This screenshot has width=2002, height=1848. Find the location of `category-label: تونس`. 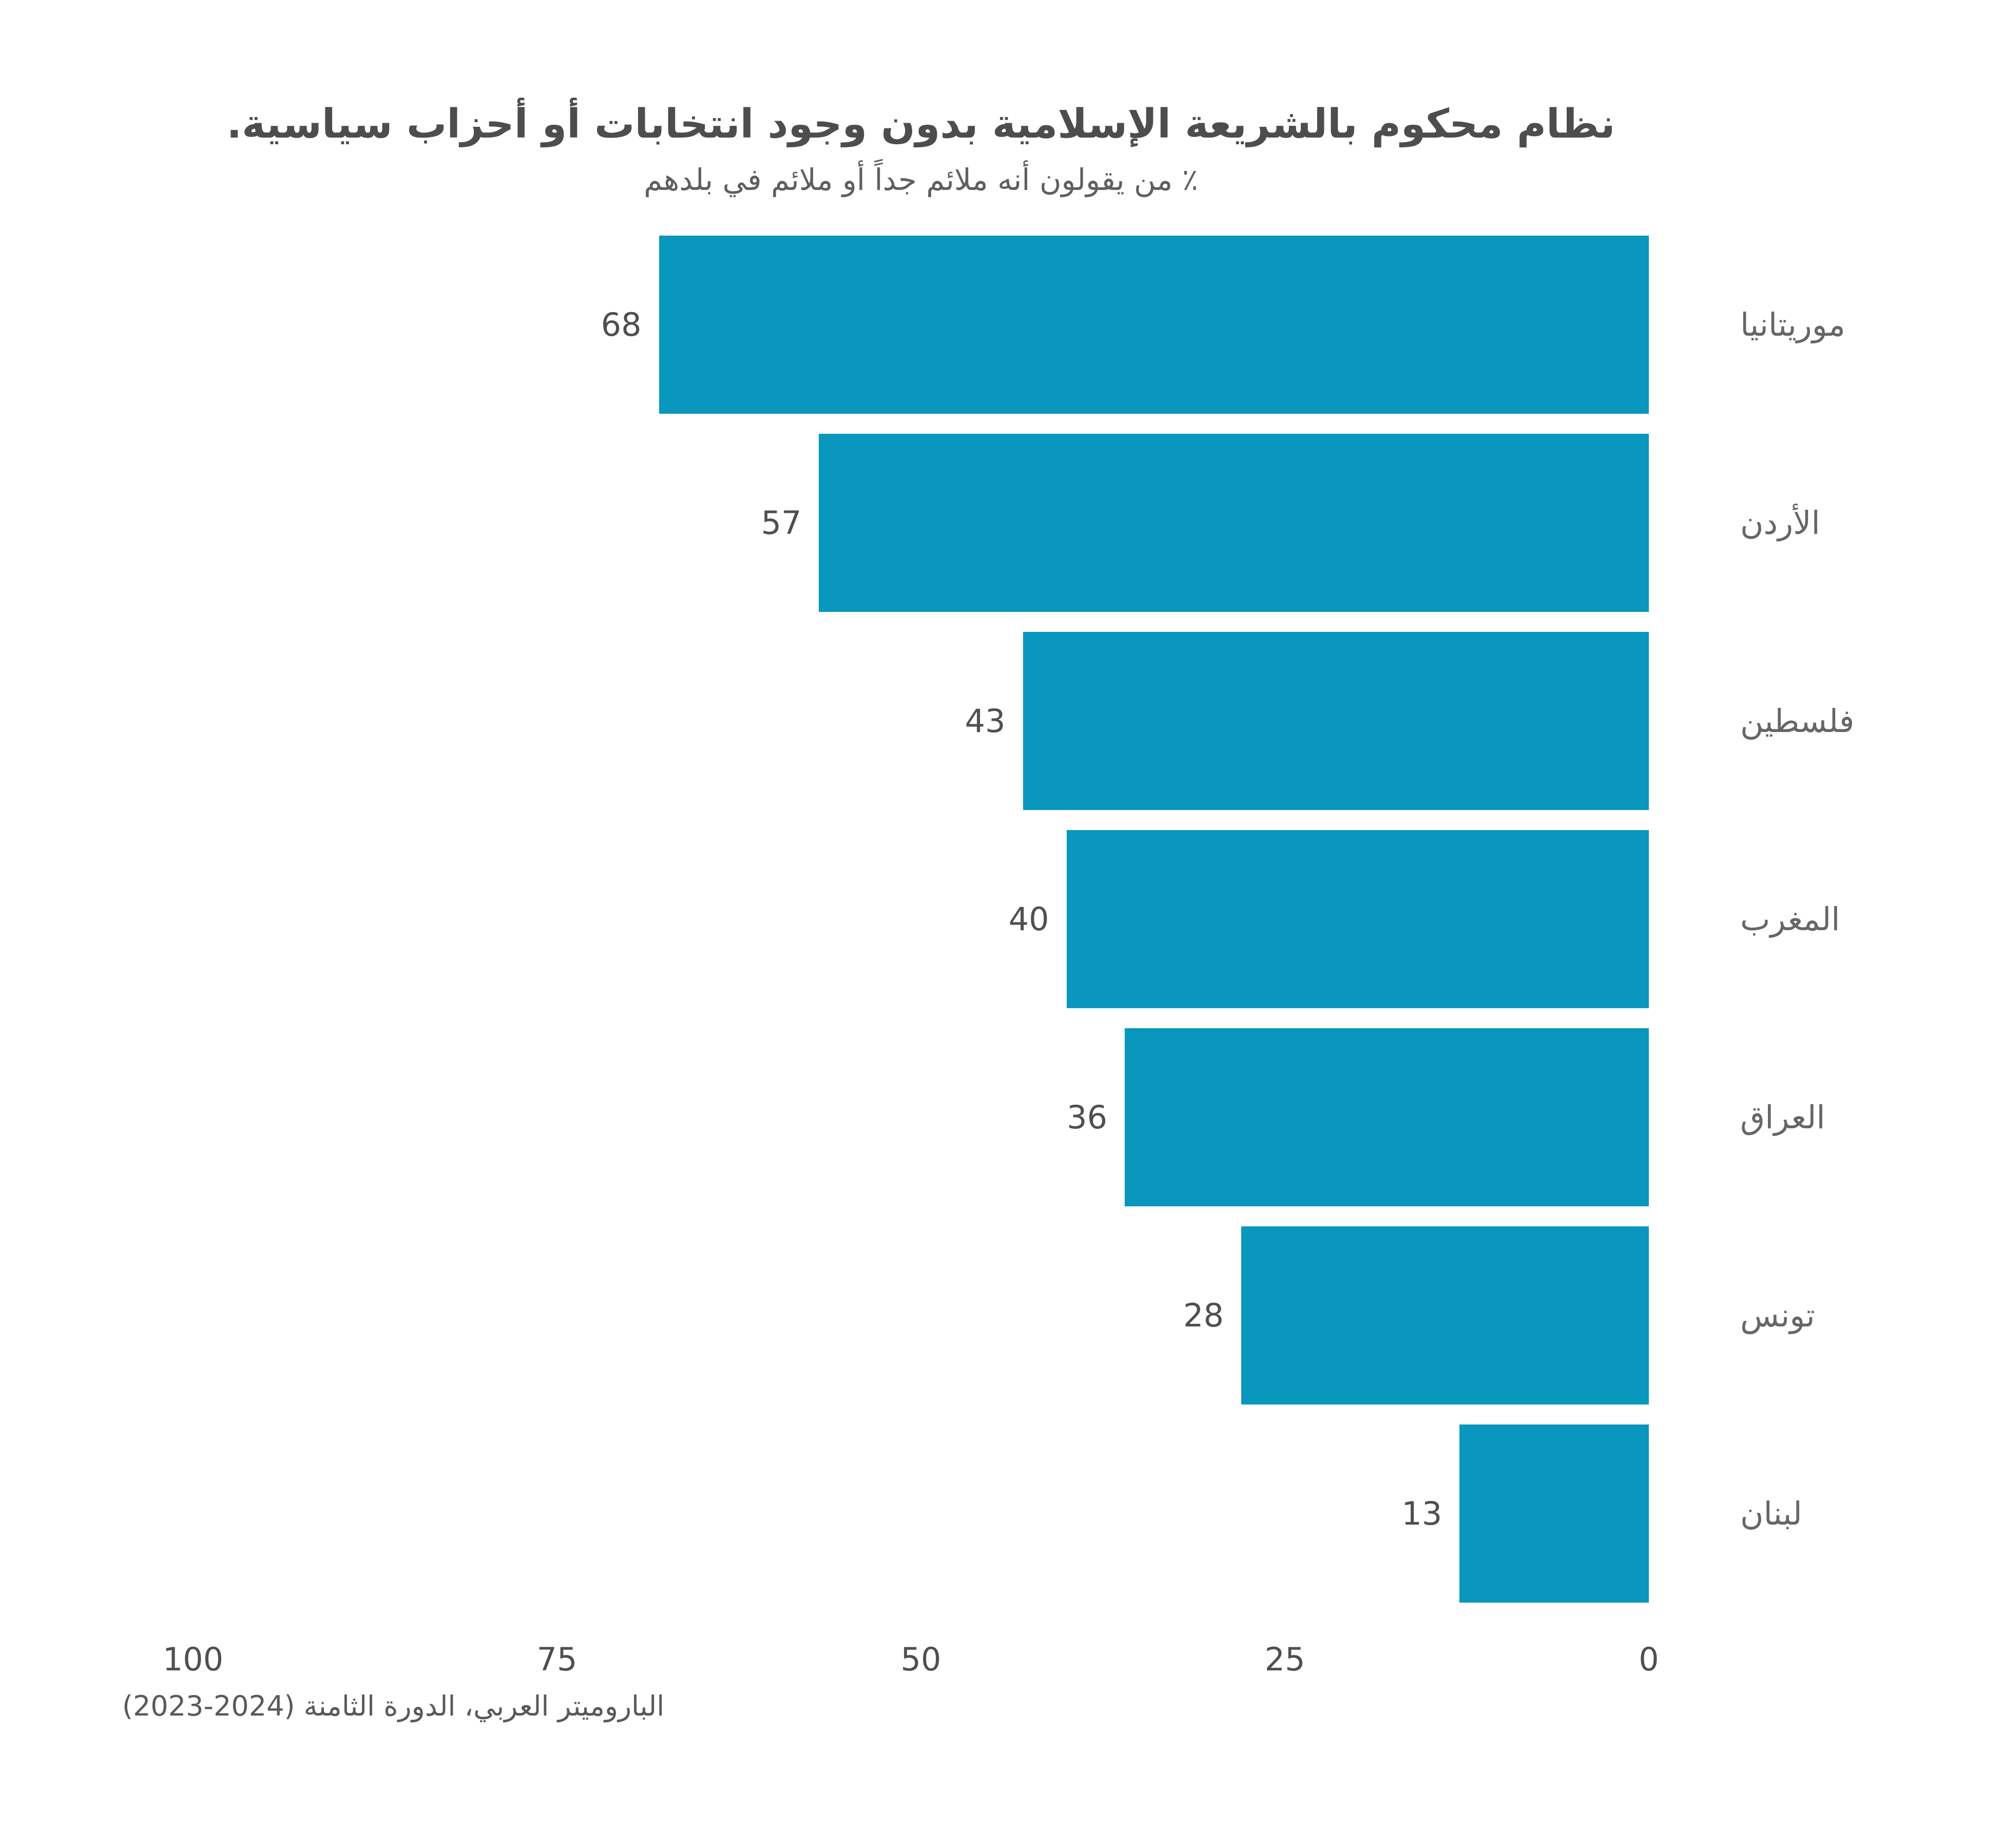

category-label: تونس is located at coordinates (1777, 1315).